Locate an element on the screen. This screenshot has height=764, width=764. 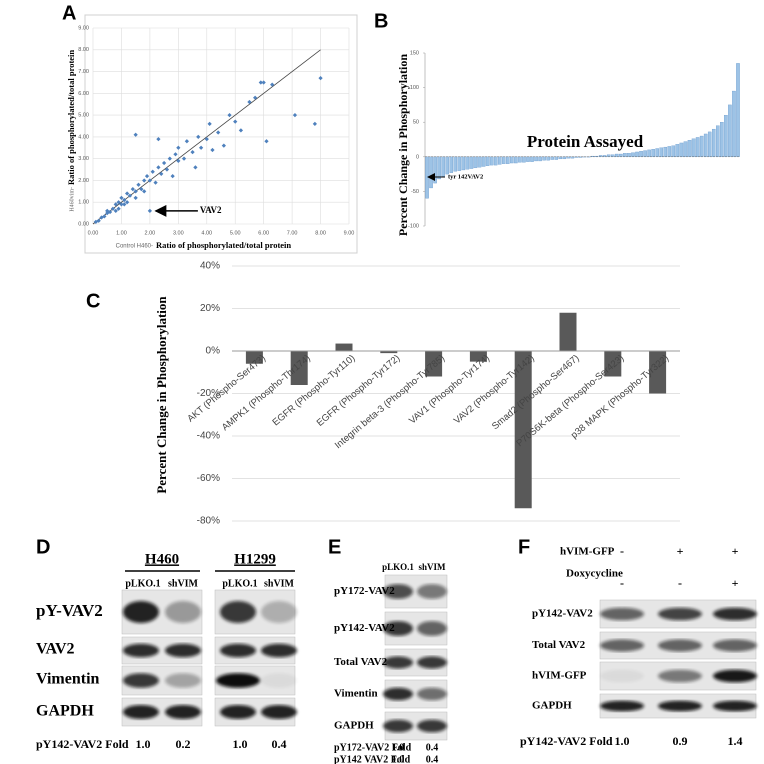
y-tick-label: 0.00 is located at coordinates (83, 224).